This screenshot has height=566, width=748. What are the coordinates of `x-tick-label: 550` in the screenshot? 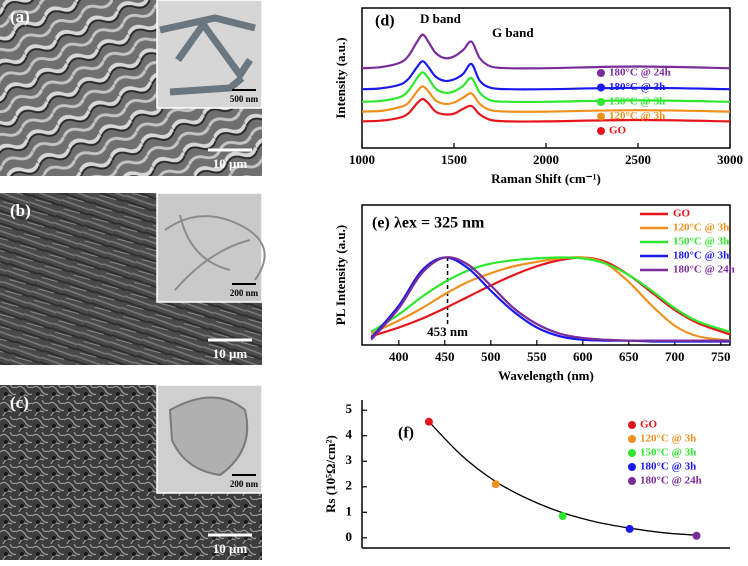 It's located at (537, 356).